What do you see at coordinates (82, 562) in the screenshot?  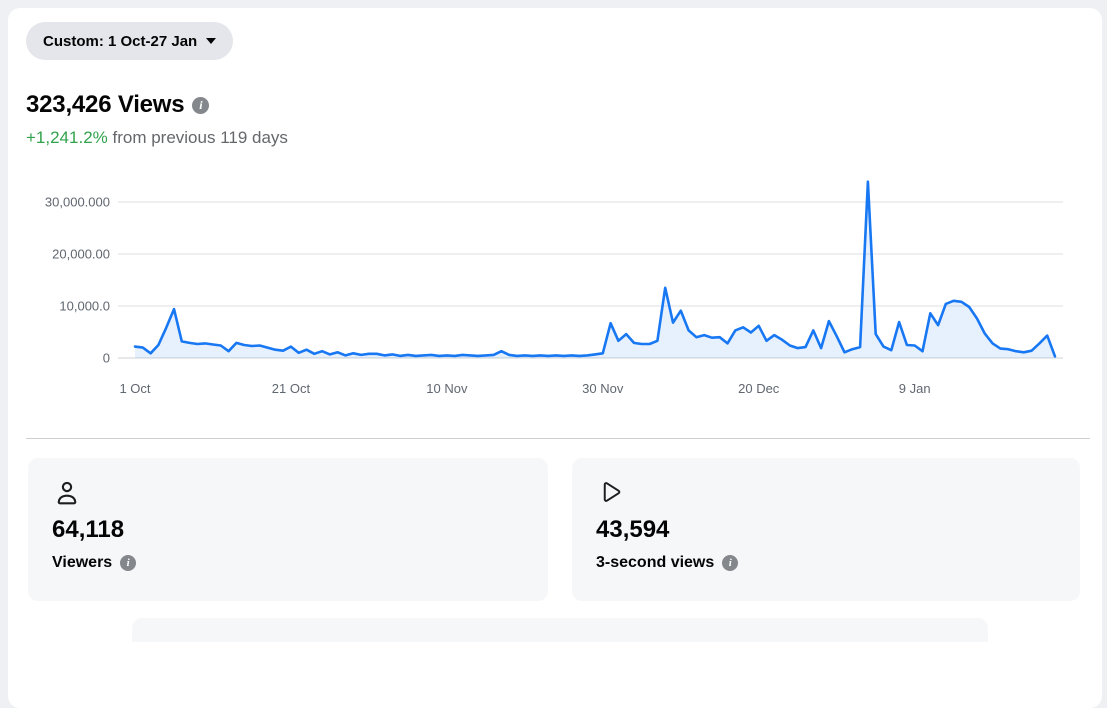 I see `viewers-label: Viewers` at bounding box center [82, 562].